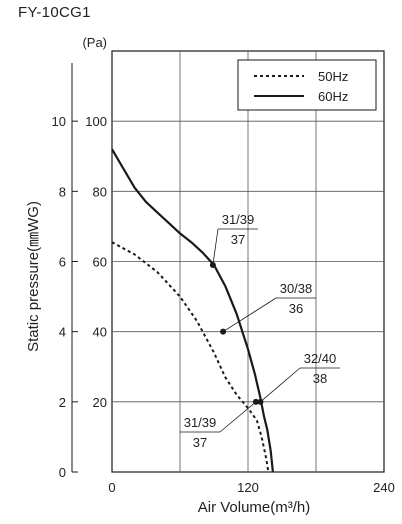 Image resolution: width=402 pixels, height=524 pixels. Describe the element at coordinates (100, 332) in the screenshot. I see `y-tick-label-pa: 40` at that location.